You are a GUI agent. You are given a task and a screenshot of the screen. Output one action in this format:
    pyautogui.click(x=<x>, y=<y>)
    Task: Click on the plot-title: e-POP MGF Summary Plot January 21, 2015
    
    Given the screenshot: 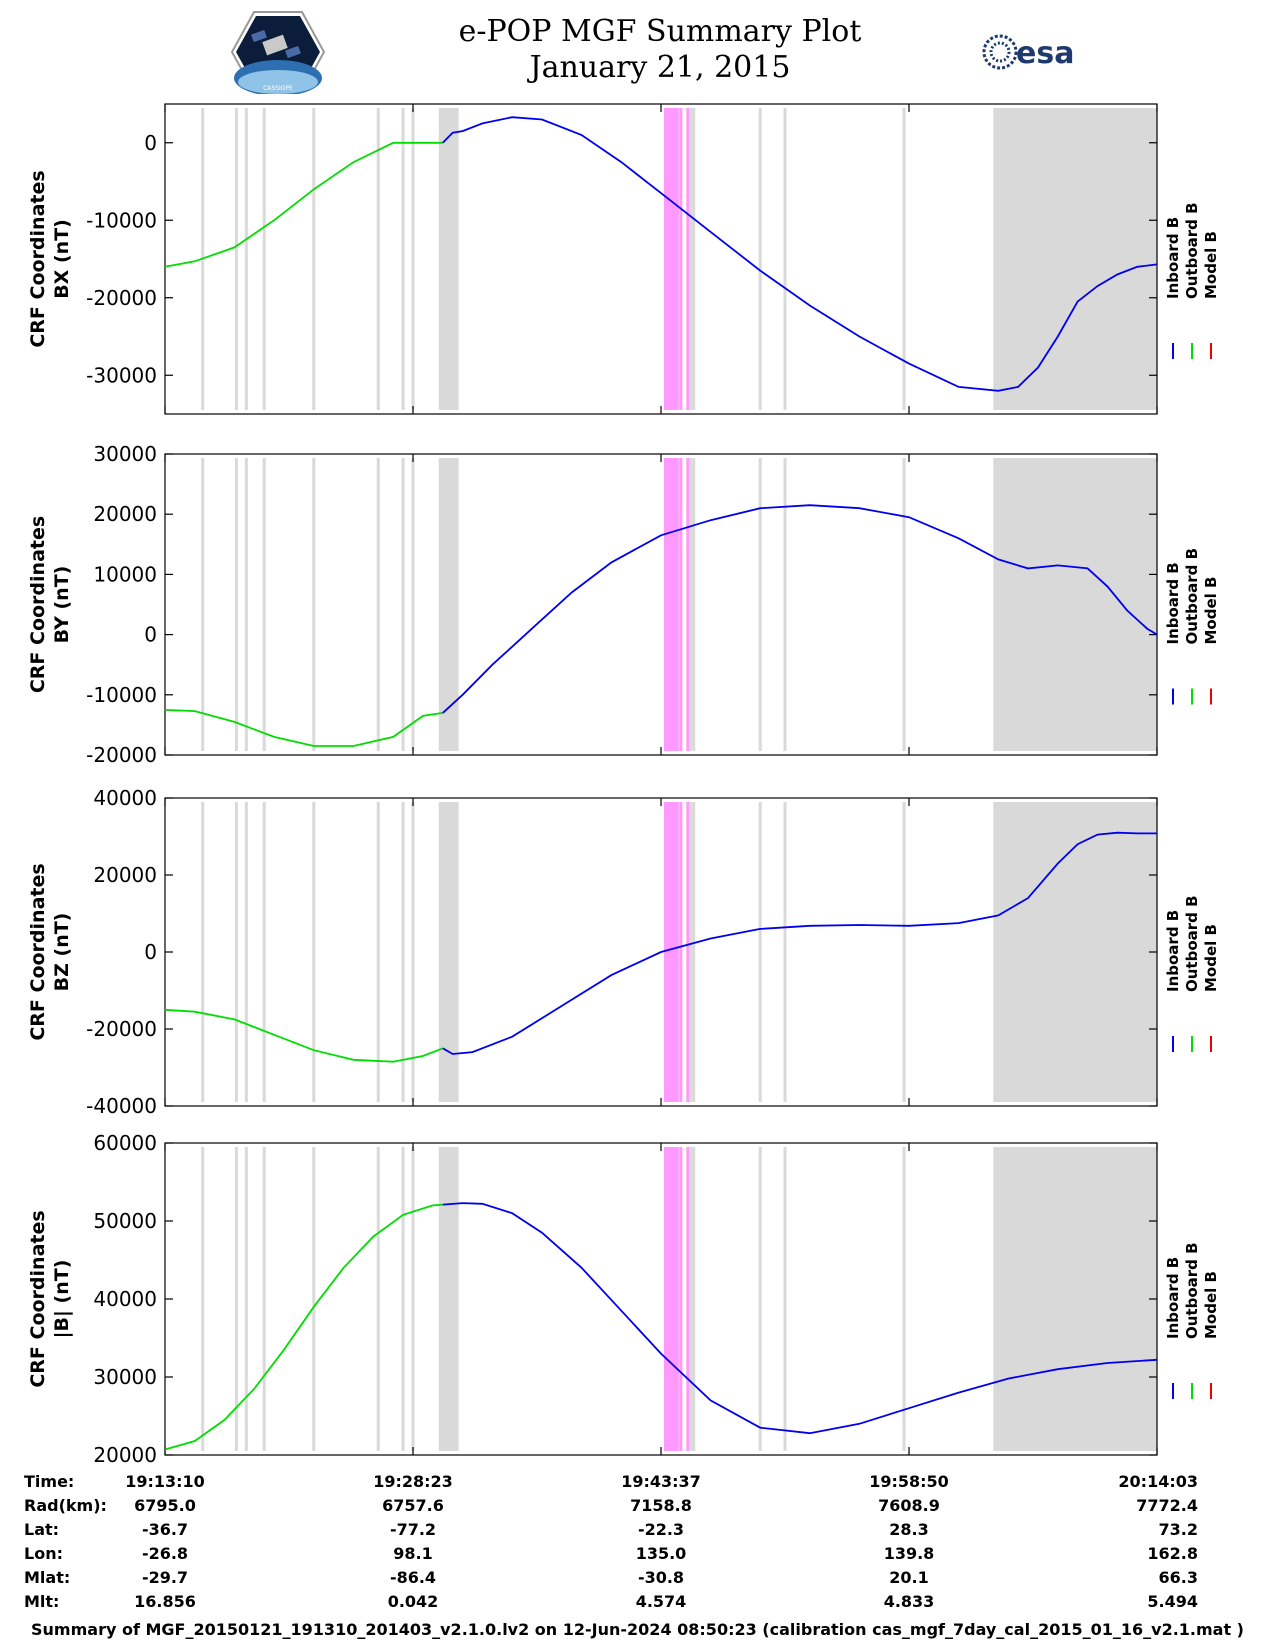 What is the action you would take?
    pyautogui.click(x=637, y=50)
    